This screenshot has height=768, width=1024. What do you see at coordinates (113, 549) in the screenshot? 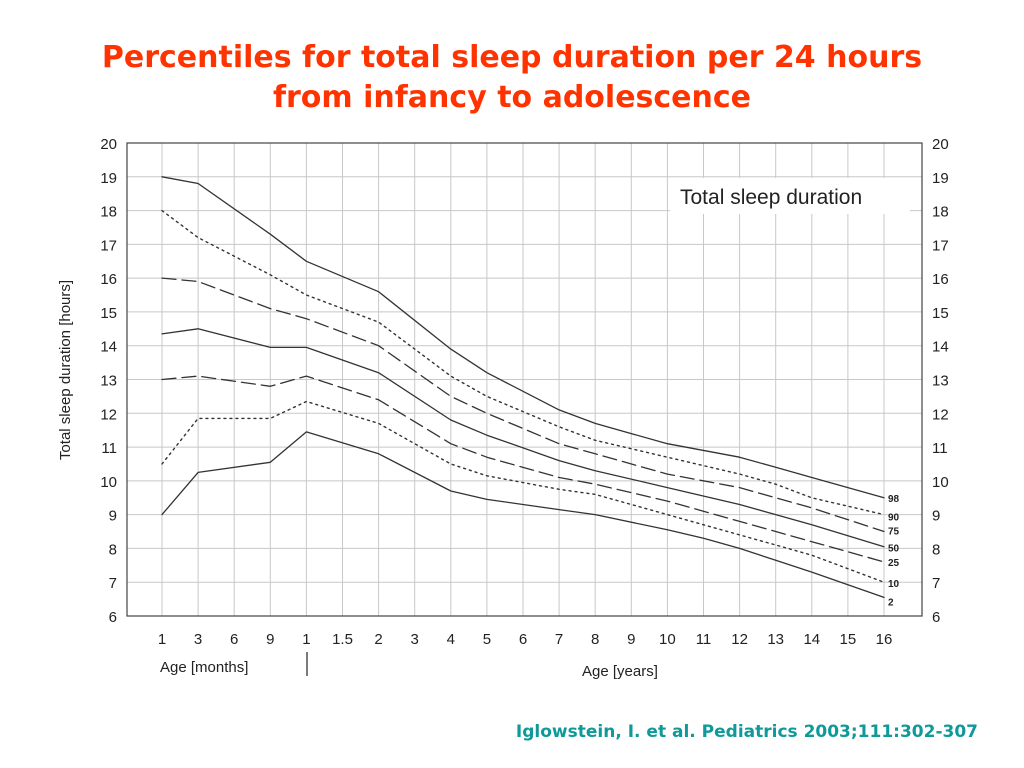
I see `y-tick-label-left: 8` at bounding box center [113, 549].